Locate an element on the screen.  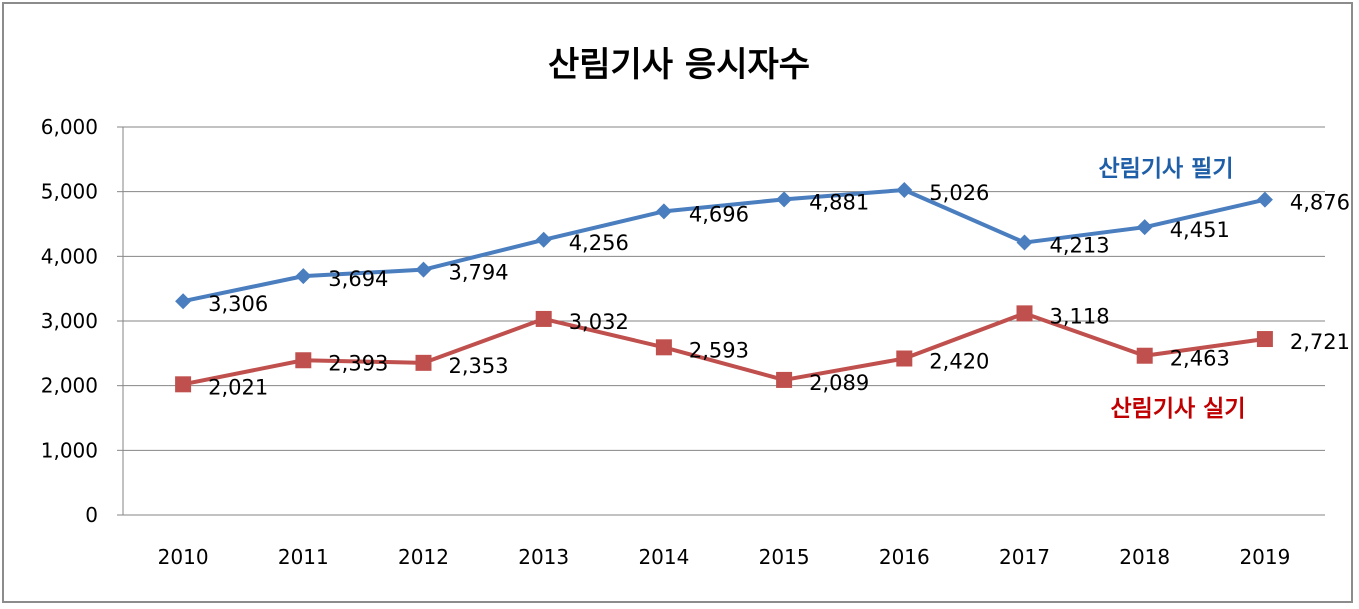
data-label: 4,696 is located at coordinates (719, 214).